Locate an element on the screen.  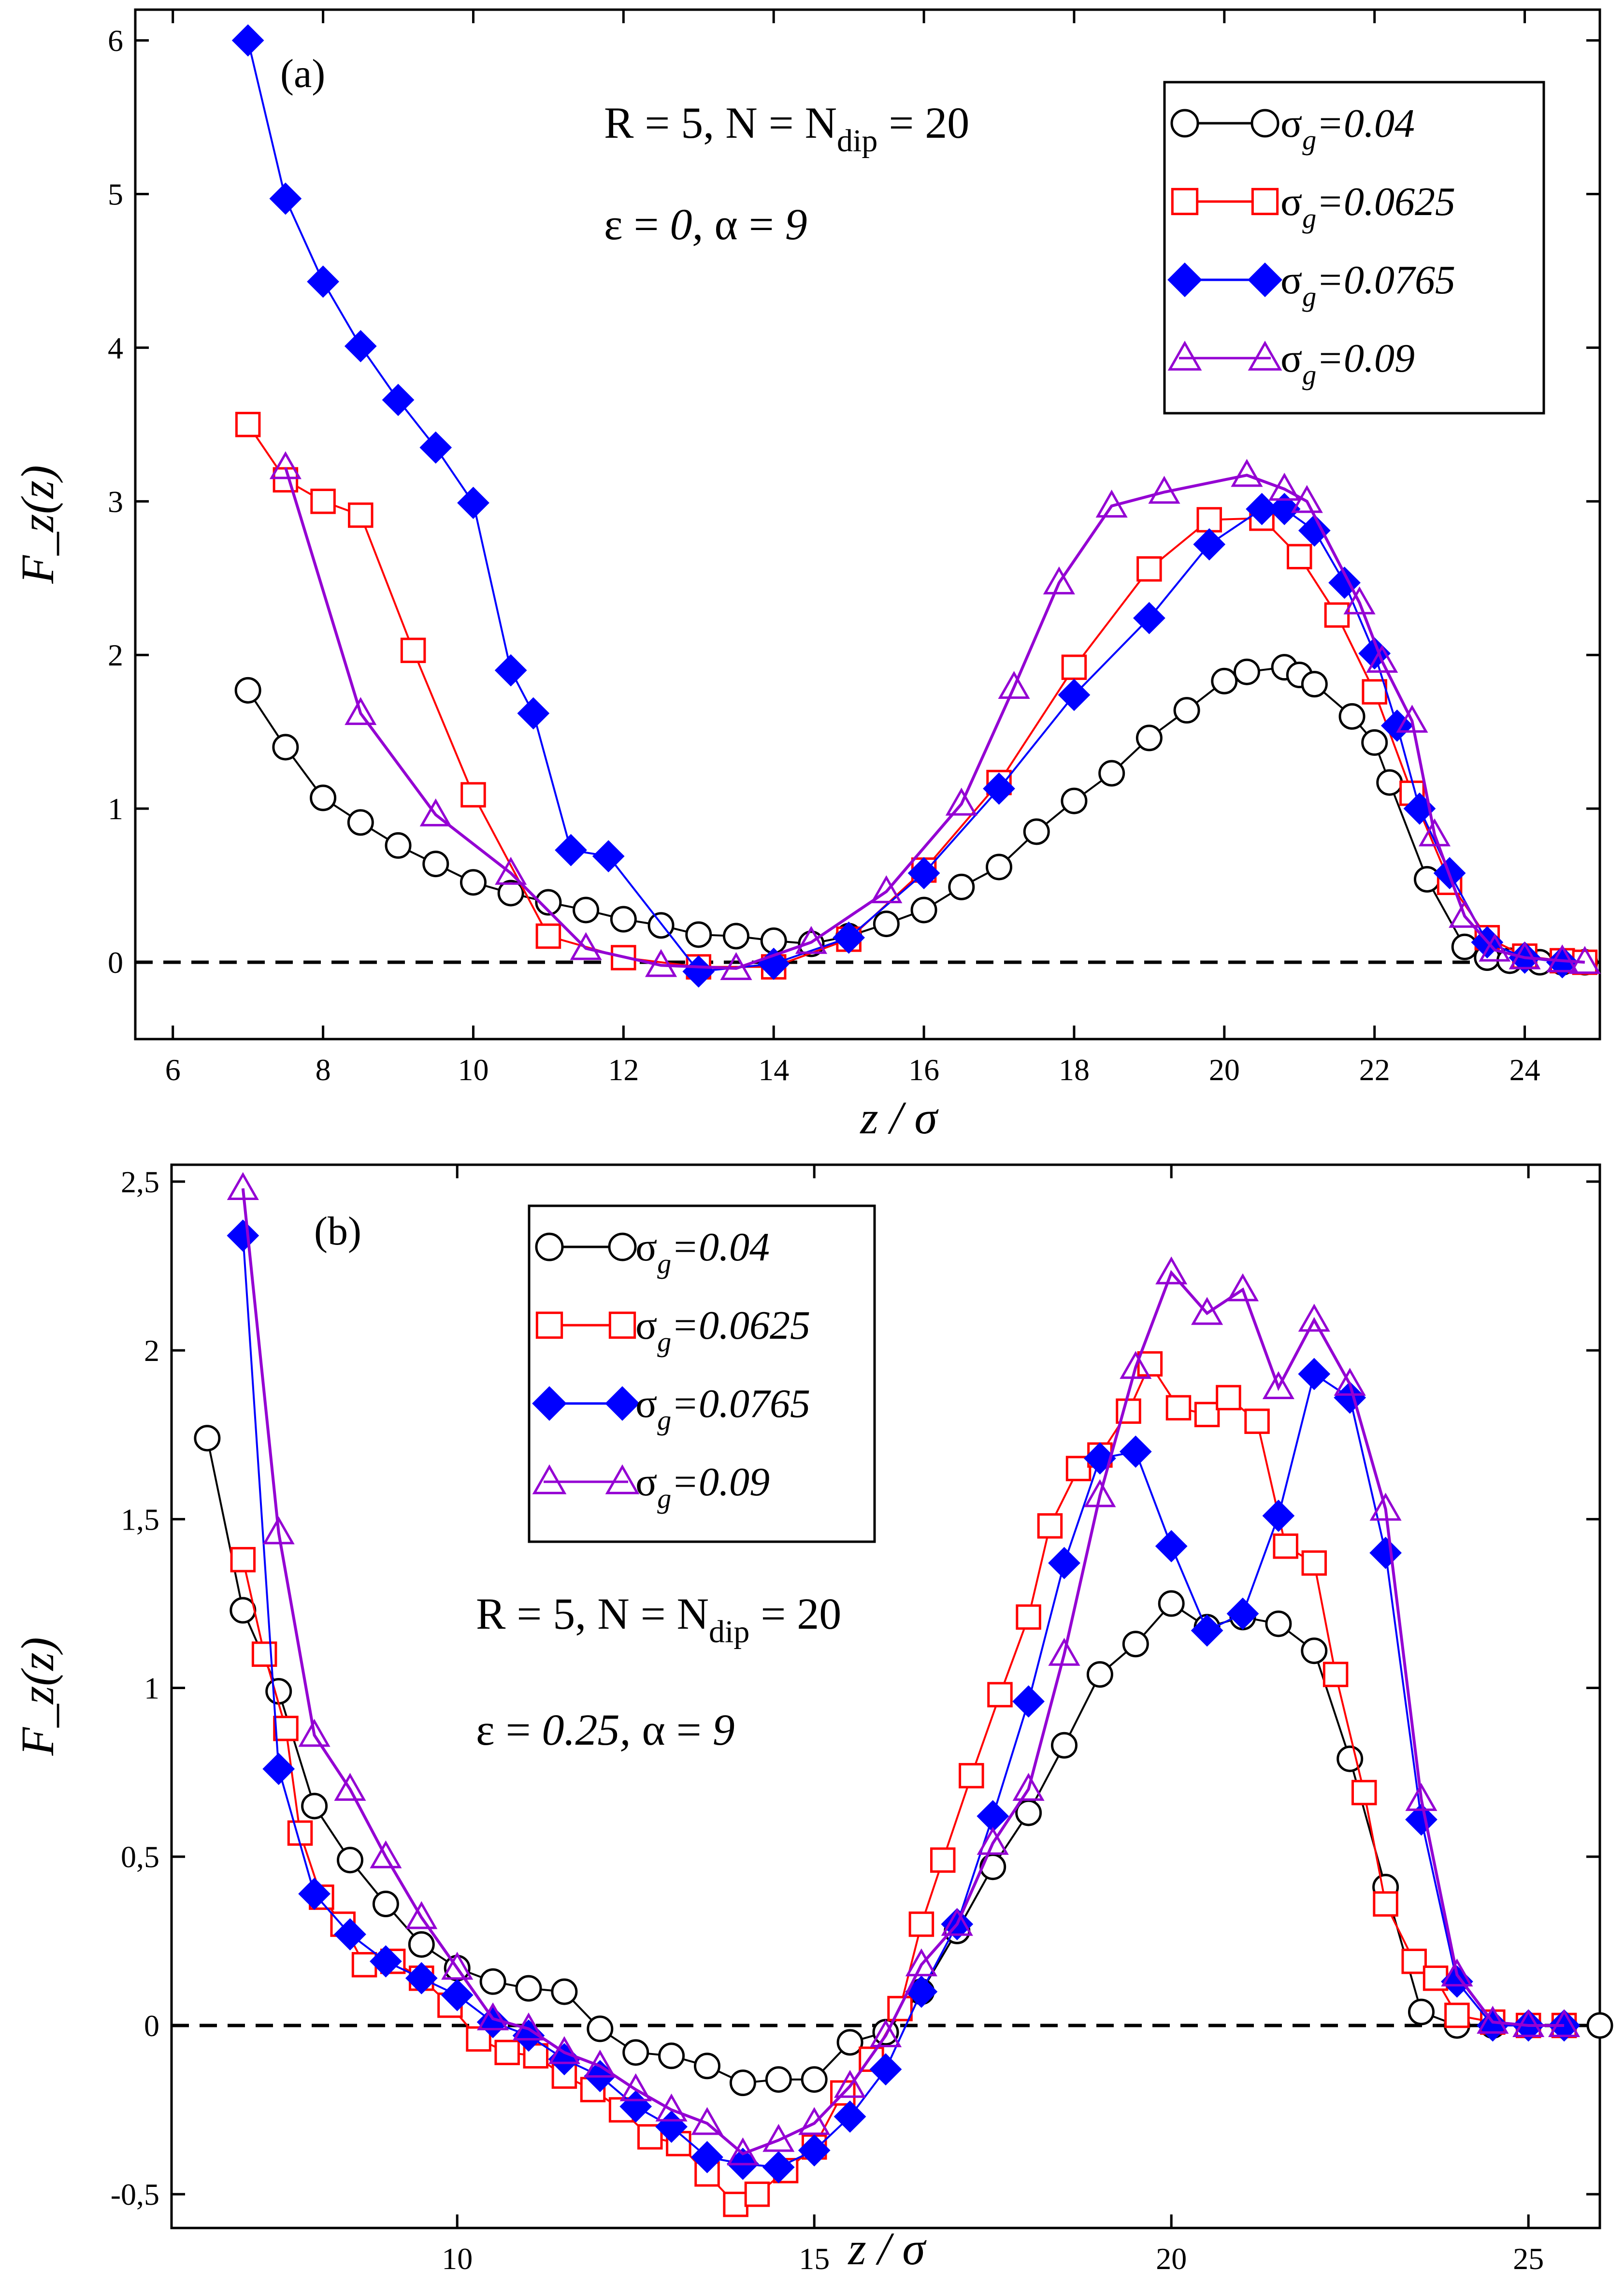
parameter-annotation-line2: ε = 0, α = 9 is located at coordinates (706, 224).